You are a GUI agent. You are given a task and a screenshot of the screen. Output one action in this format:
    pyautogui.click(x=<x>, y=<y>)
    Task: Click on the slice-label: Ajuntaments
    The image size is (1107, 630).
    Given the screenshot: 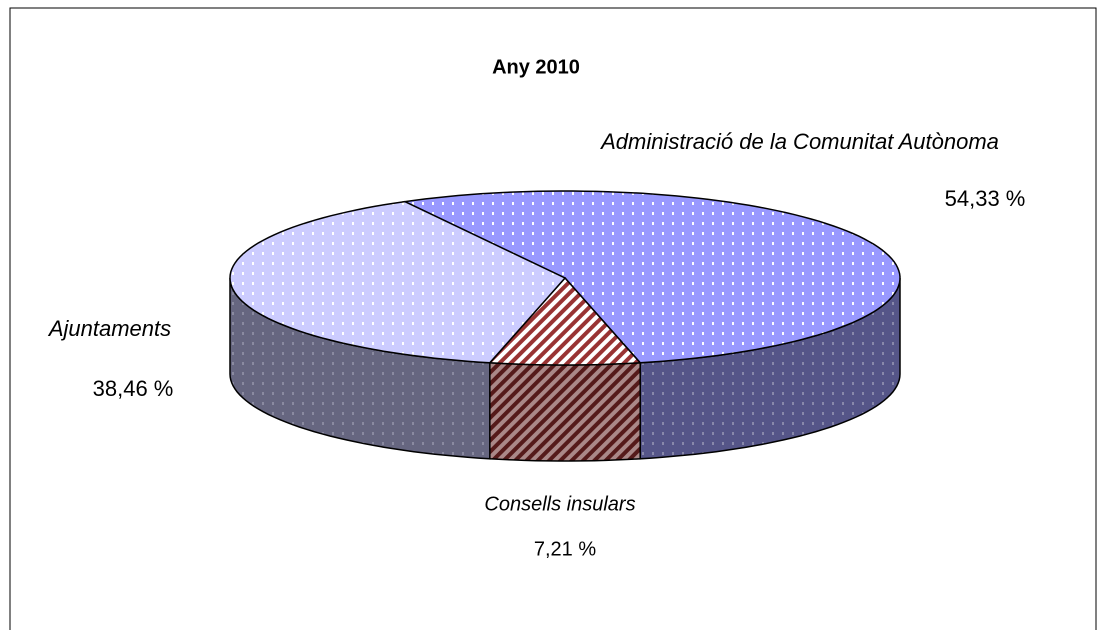 What is the action you would take?
    pyautogui.click(x=109, y=328)
    